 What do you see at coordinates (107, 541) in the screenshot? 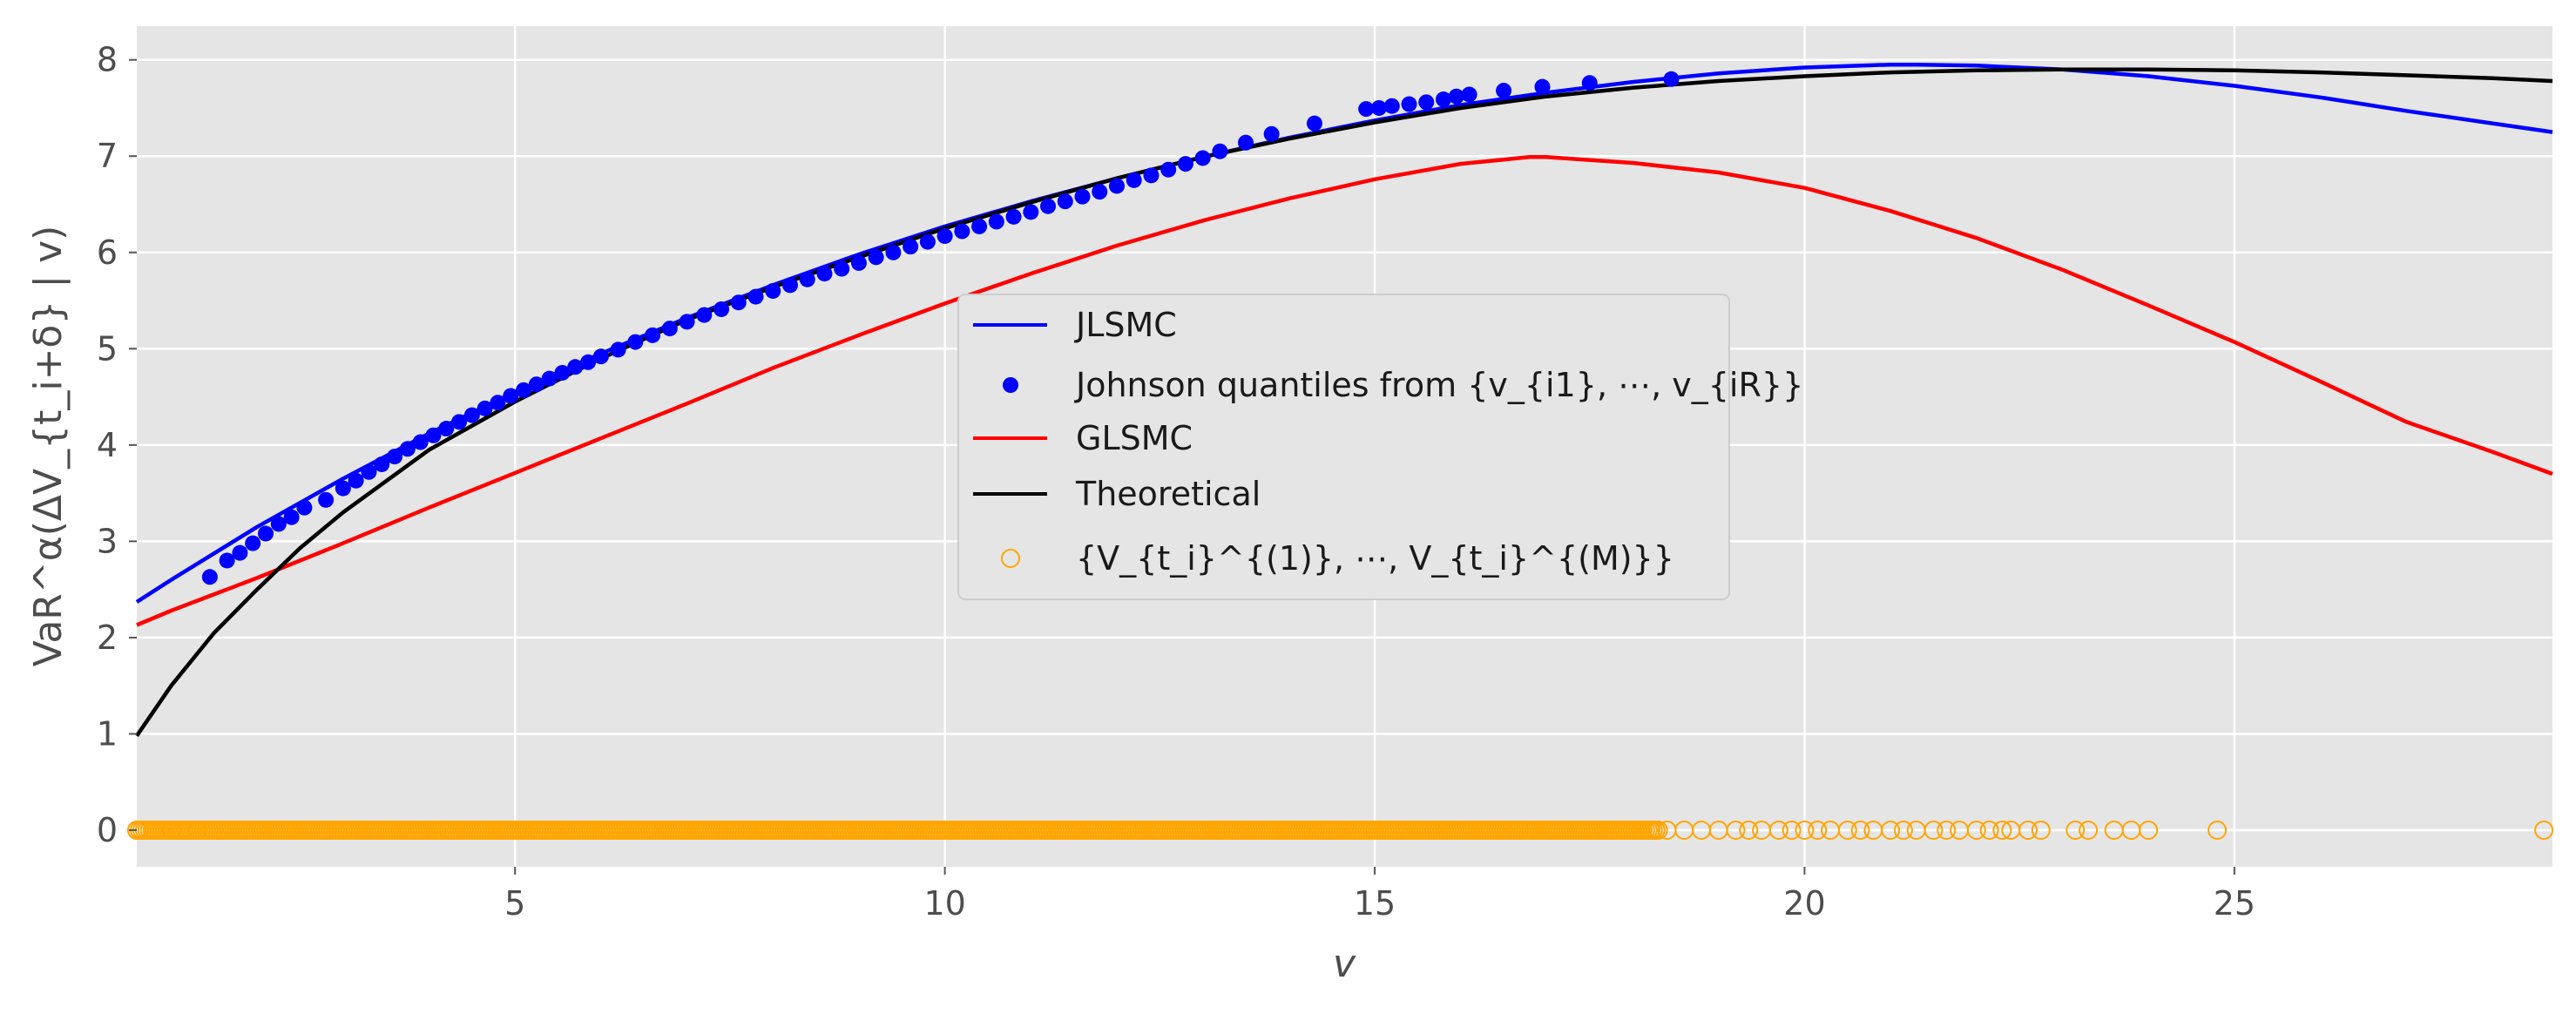
I see `y-tick-label: 3` at bounding box center [107, 541].